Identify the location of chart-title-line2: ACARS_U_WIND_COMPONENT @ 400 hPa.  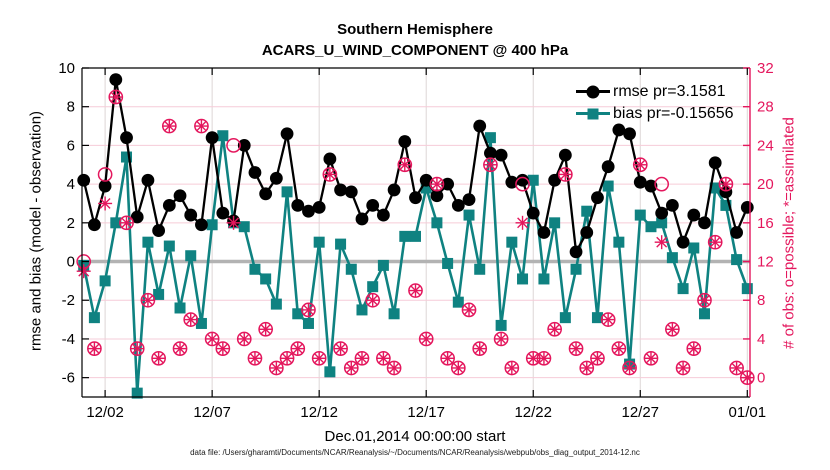
(415, 50).